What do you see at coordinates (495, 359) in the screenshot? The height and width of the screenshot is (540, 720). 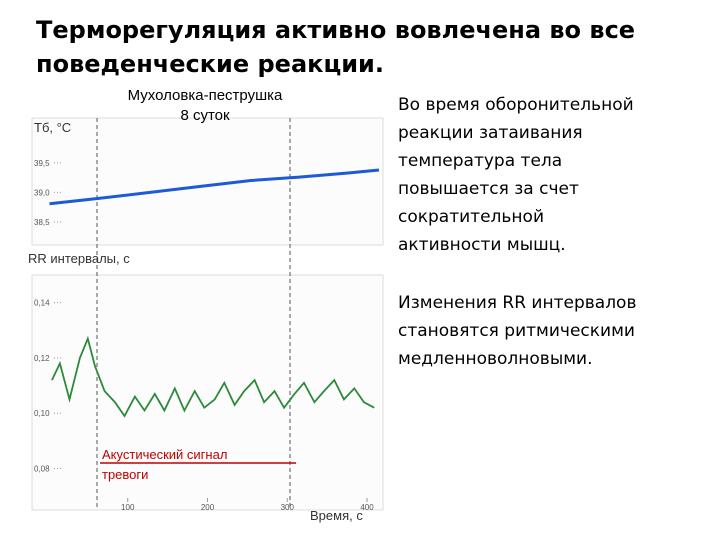 I see `body-text: медленноволновыми.` at bounding box center [495, 359].